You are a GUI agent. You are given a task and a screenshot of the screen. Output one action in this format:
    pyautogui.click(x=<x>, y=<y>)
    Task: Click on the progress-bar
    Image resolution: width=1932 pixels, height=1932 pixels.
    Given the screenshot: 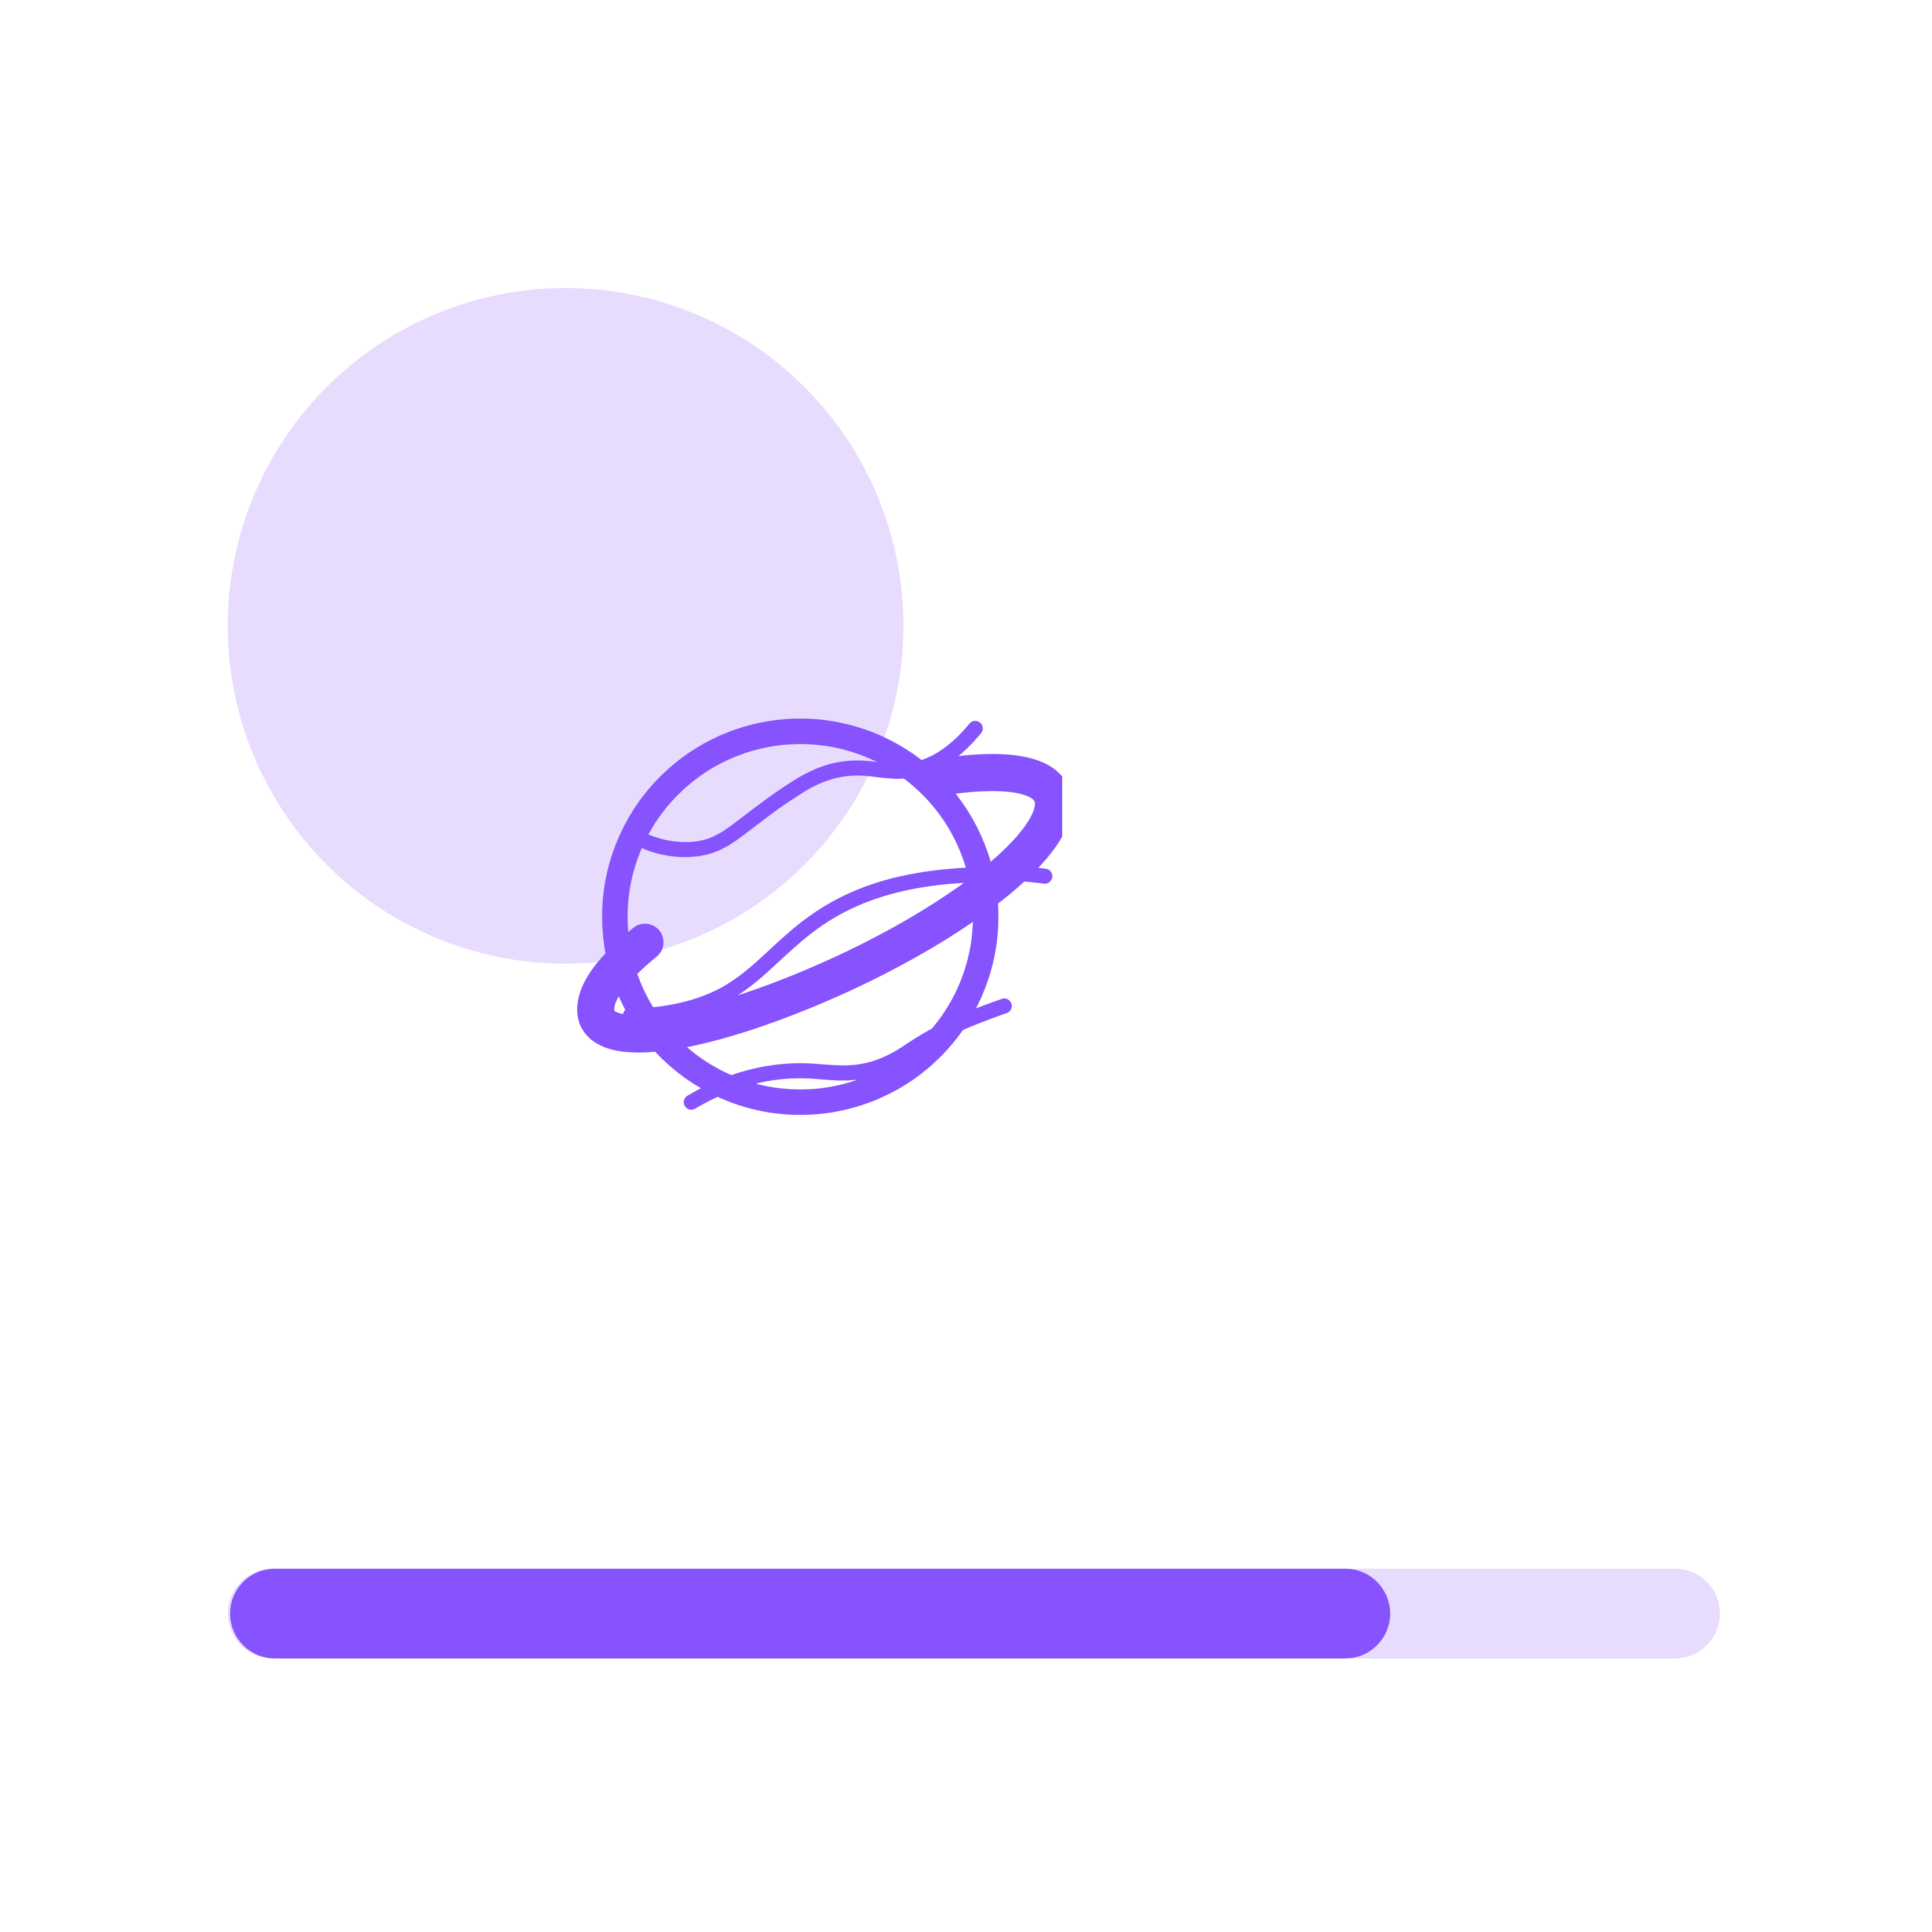 What is the action you would take?
    pyautogui.click(x=974, y=1613)
    